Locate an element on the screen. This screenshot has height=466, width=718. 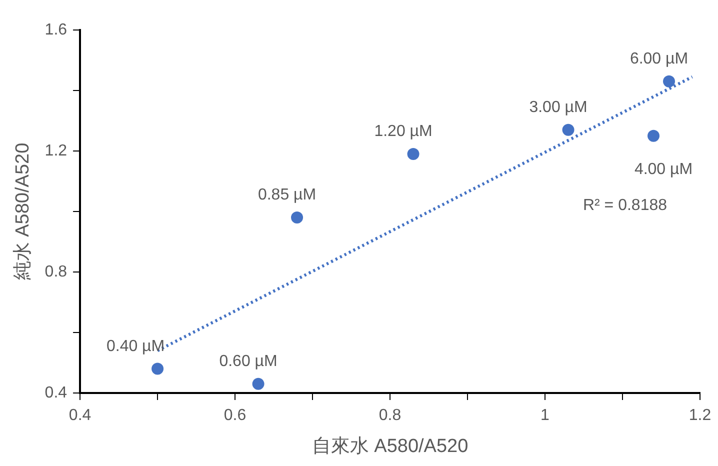
x-tick-label: 1.2 is located at coordinates (700, 415).